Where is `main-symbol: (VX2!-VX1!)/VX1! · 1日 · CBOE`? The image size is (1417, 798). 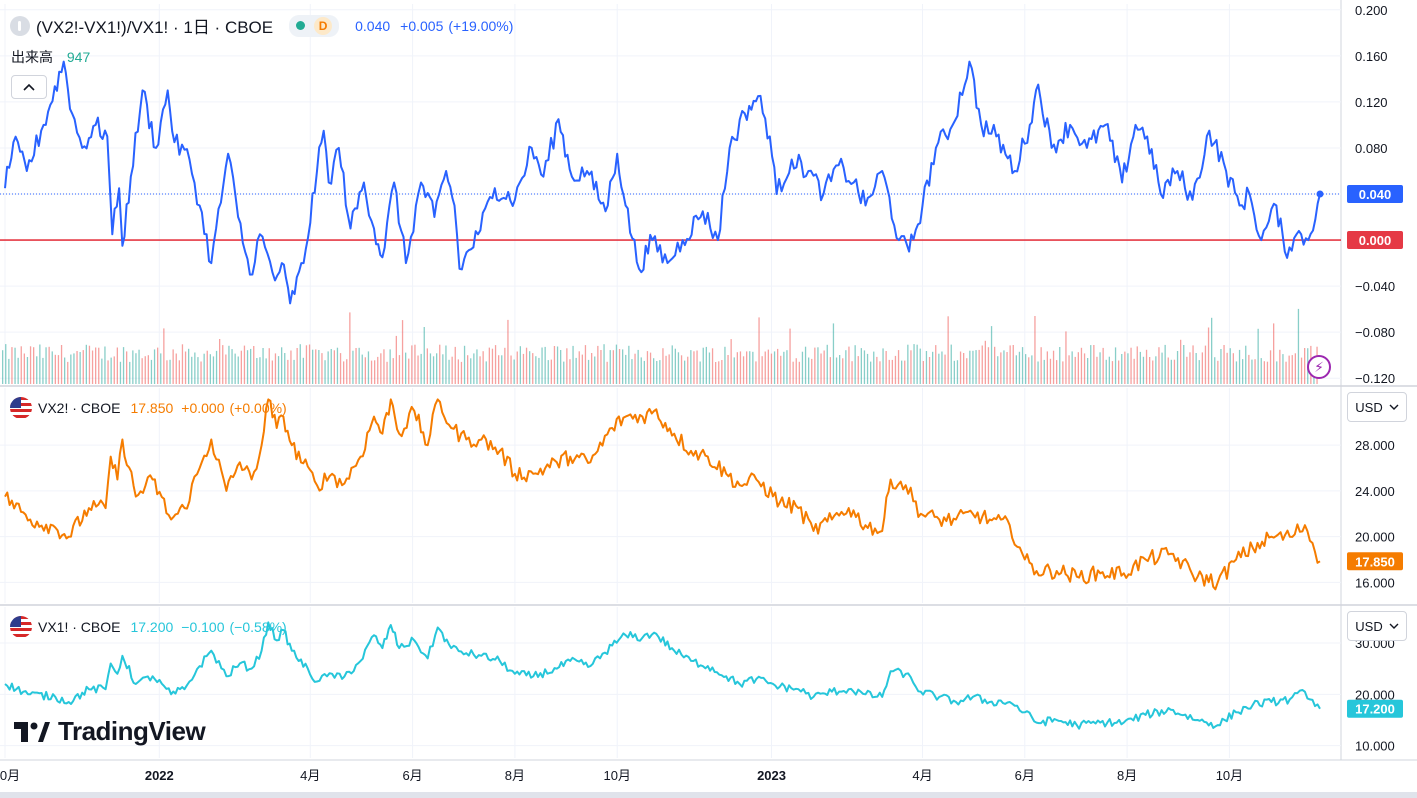
main-symbol: (VX2!-VX1!)/VX1! · 1日 · CBOE is located at coordinates (155, 27).